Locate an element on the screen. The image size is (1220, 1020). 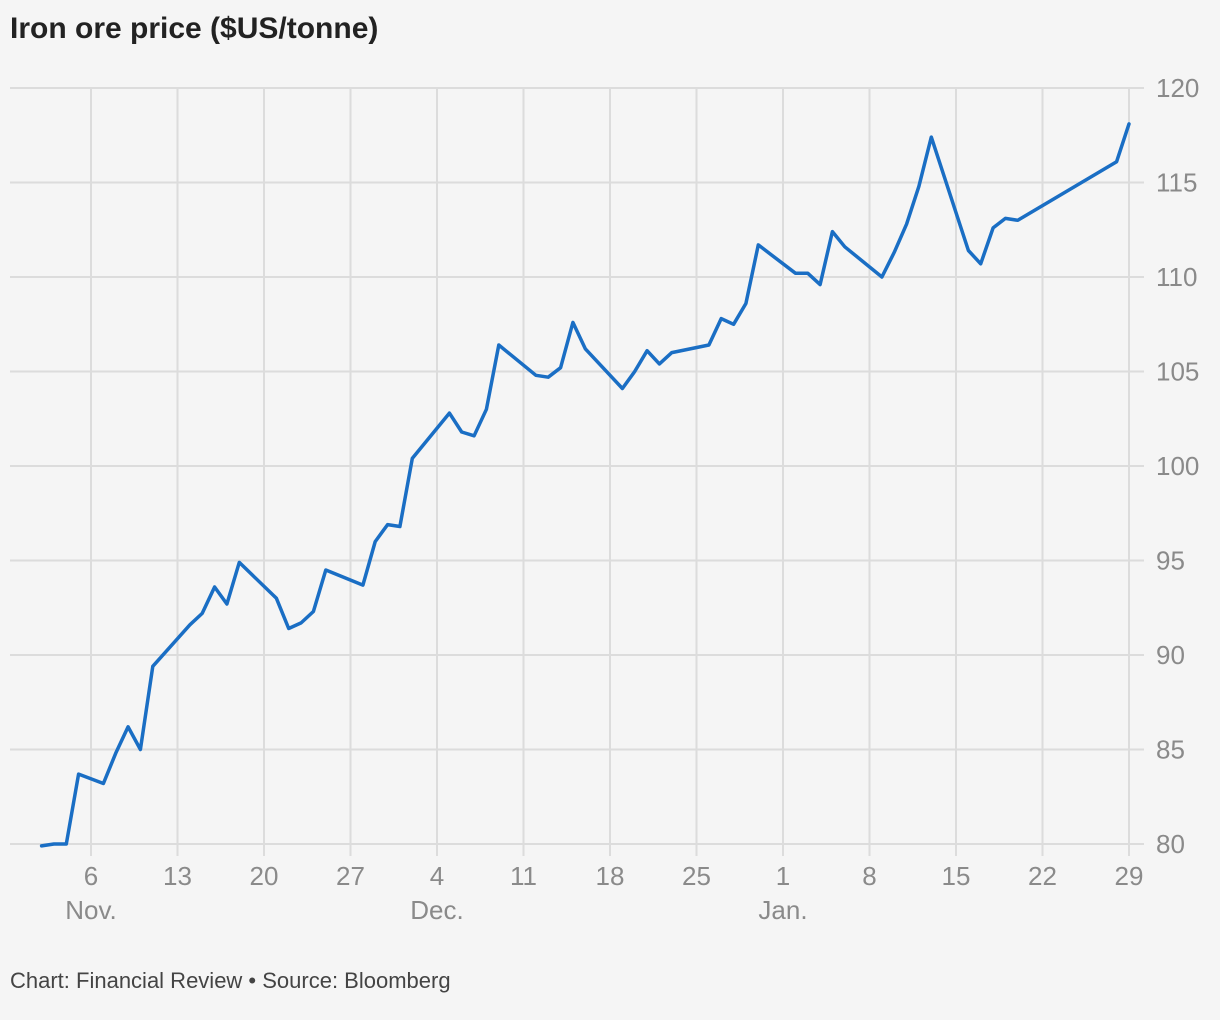
chart-title: Iron ore price ($US/tonne) is located at coordinates (194, 28).